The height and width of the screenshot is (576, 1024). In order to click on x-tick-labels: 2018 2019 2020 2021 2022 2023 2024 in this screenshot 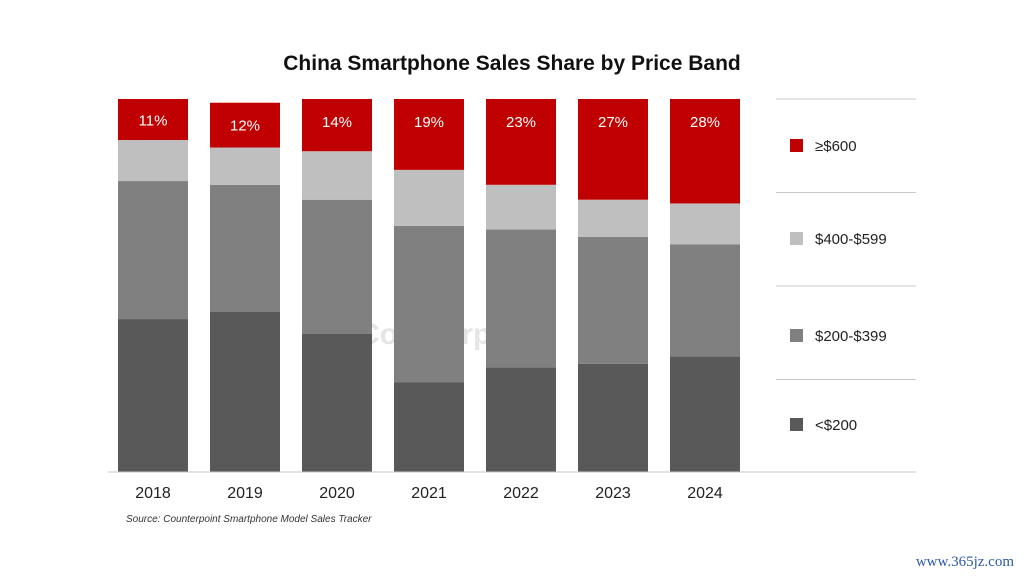, I will do `click(429, 493)`.